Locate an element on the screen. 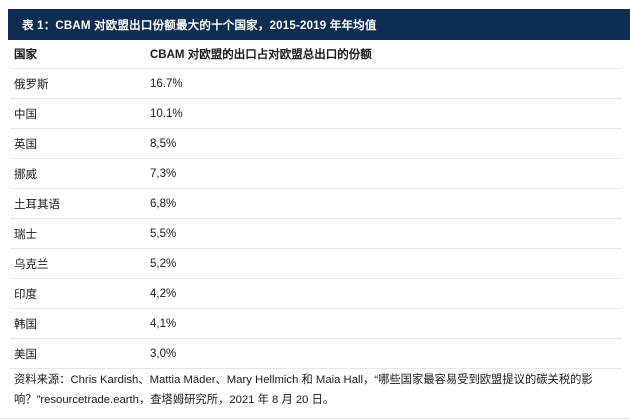 The height and width of the screenshot is (419, 630). table-header: 国家 CBAM 对欧盟的出口占对欧盟总出口的份额 is located at coordinates (316, 54).